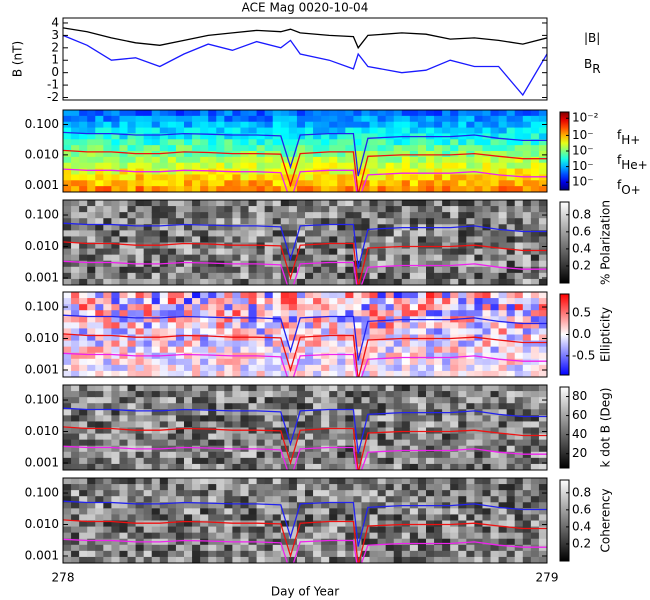  Describe the element at coordinates (634, 165) in the screenshot. I see `legend-subscript: He+` at that location.